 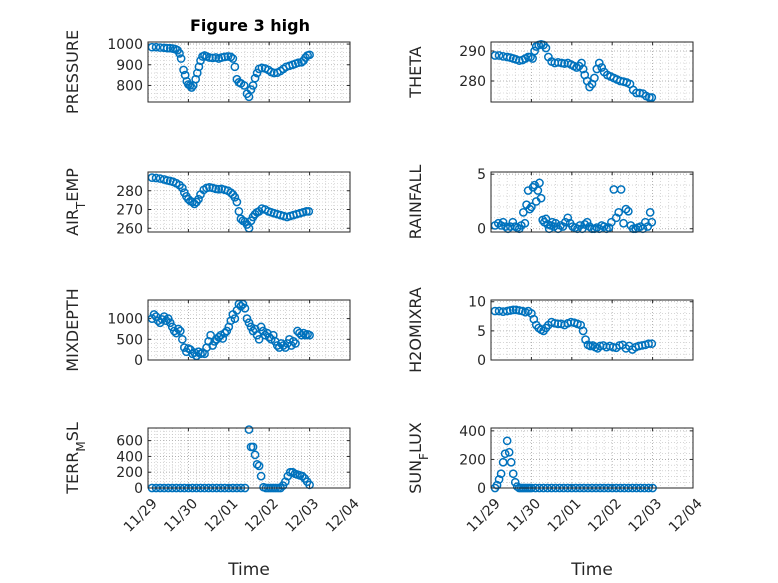 What do you see at coordinates (565, 516) in the screenshot?
I see `x-tick-label: 12/01` at bounding box center [565, 516].